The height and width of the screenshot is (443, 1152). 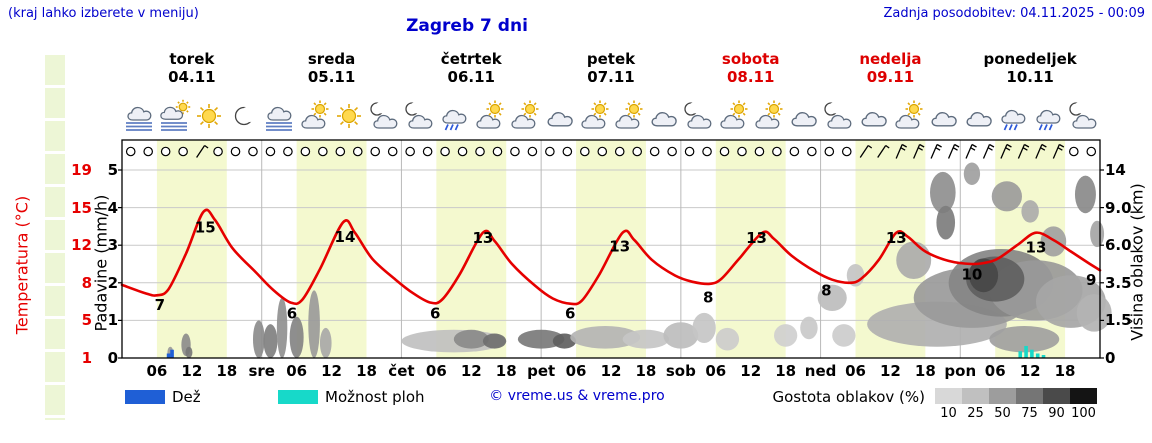 What do you see at coordinates (1030, 77) in the screenshot?
I see `day-date: 10.11` at bounding box center [1030, 77].